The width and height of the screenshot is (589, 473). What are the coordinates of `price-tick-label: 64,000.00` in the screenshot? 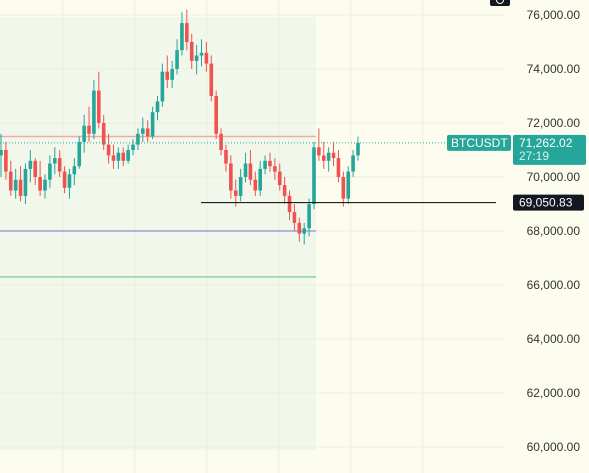 It's located at (554, 339).